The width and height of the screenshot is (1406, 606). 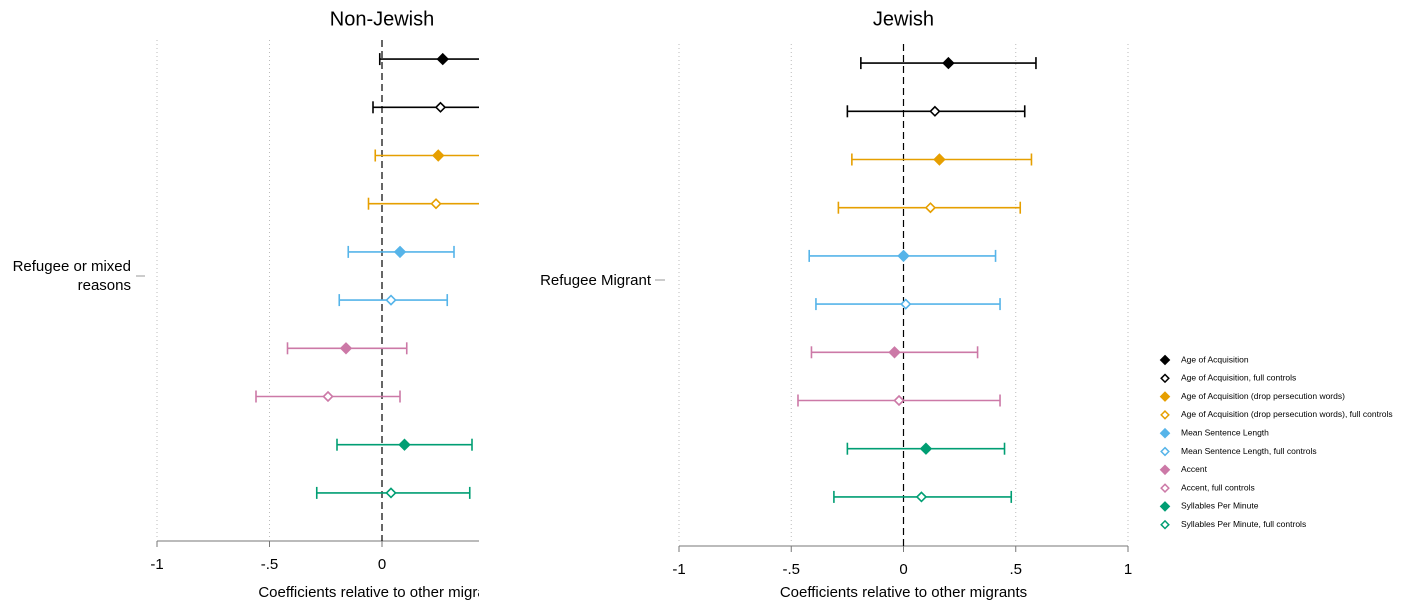 I want to click on panel-title: Non-Jewish, so click(x=382, y=19).